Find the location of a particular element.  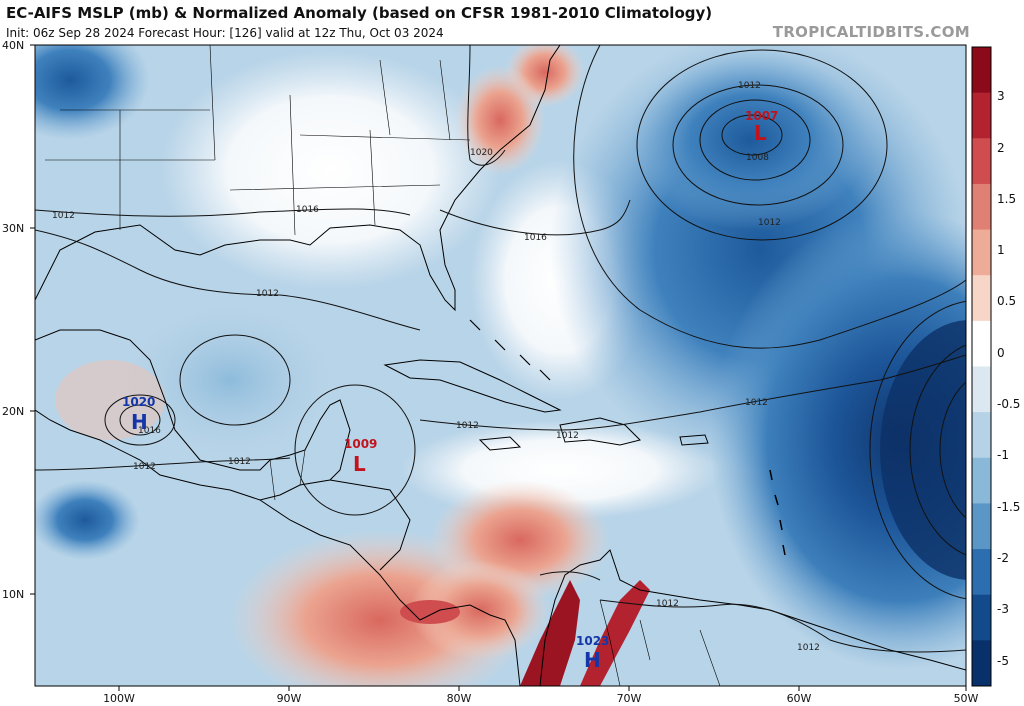

colorbar-label: 1 is located at coordinates (1001, 250).